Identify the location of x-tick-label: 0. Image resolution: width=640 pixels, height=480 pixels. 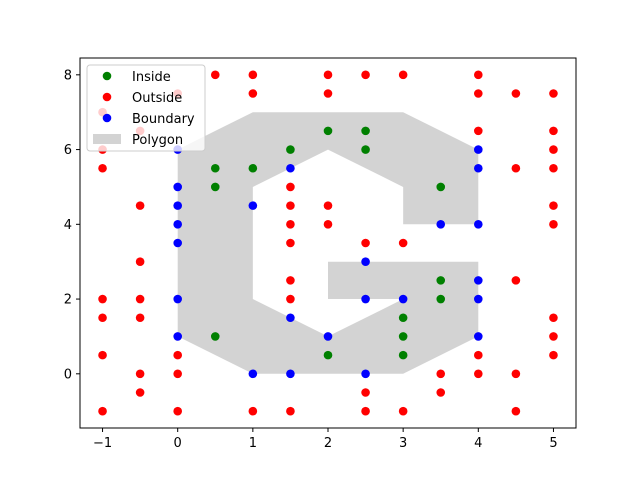
(178, 443).